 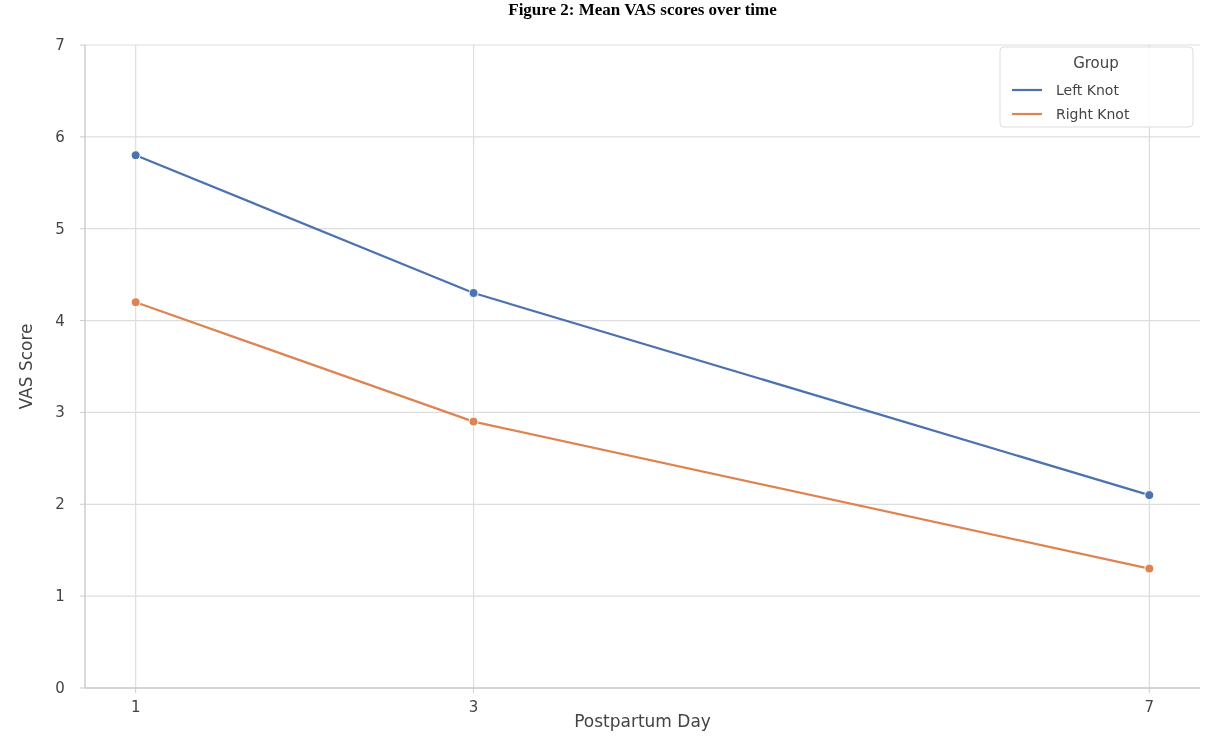 I want to click on x-tick-label: 3, so click(x=473, y=707).